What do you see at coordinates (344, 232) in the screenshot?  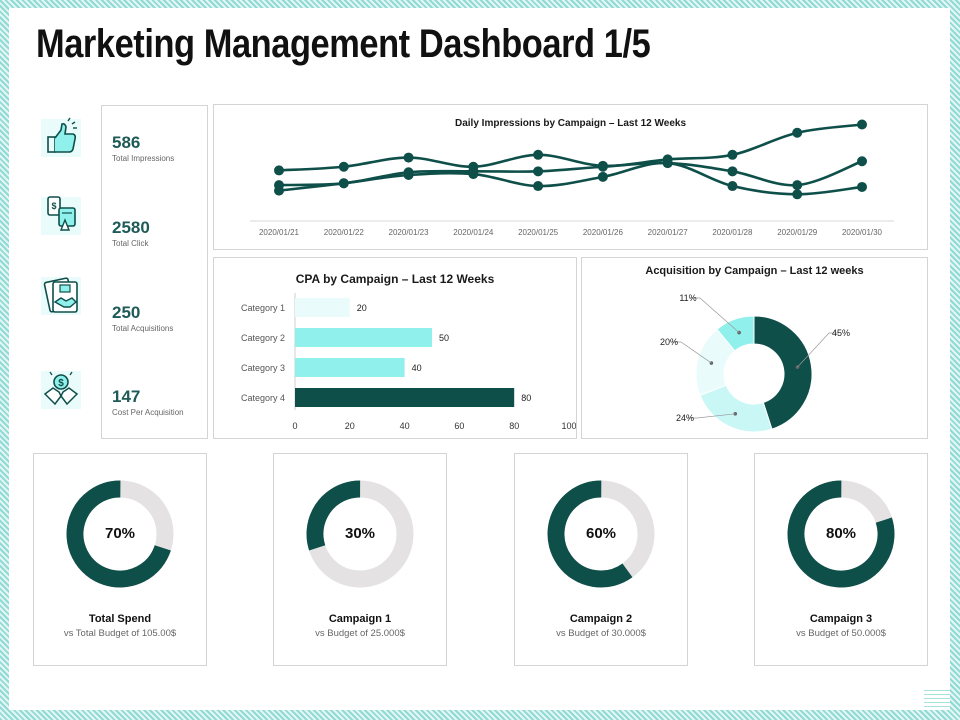 I see `x-tick-label: 2020/01/22` at bounding box center [344, 232].